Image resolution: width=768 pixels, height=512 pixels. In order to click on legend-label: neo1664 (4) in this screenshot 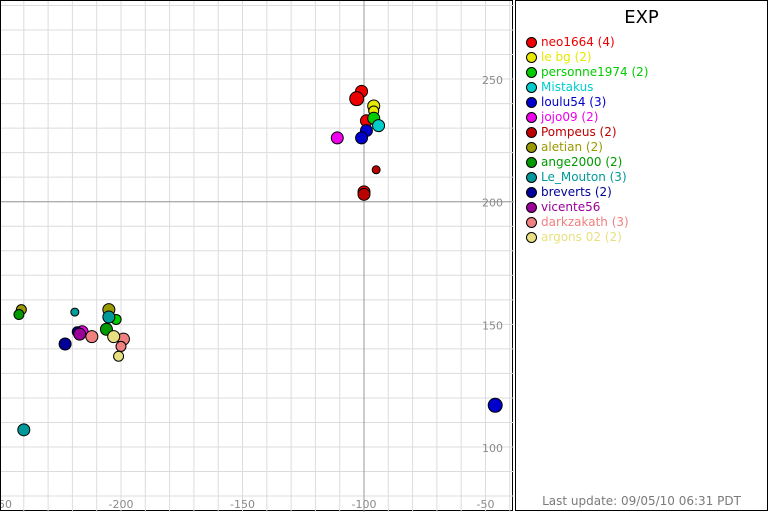, I will do `click(578, 42)`.